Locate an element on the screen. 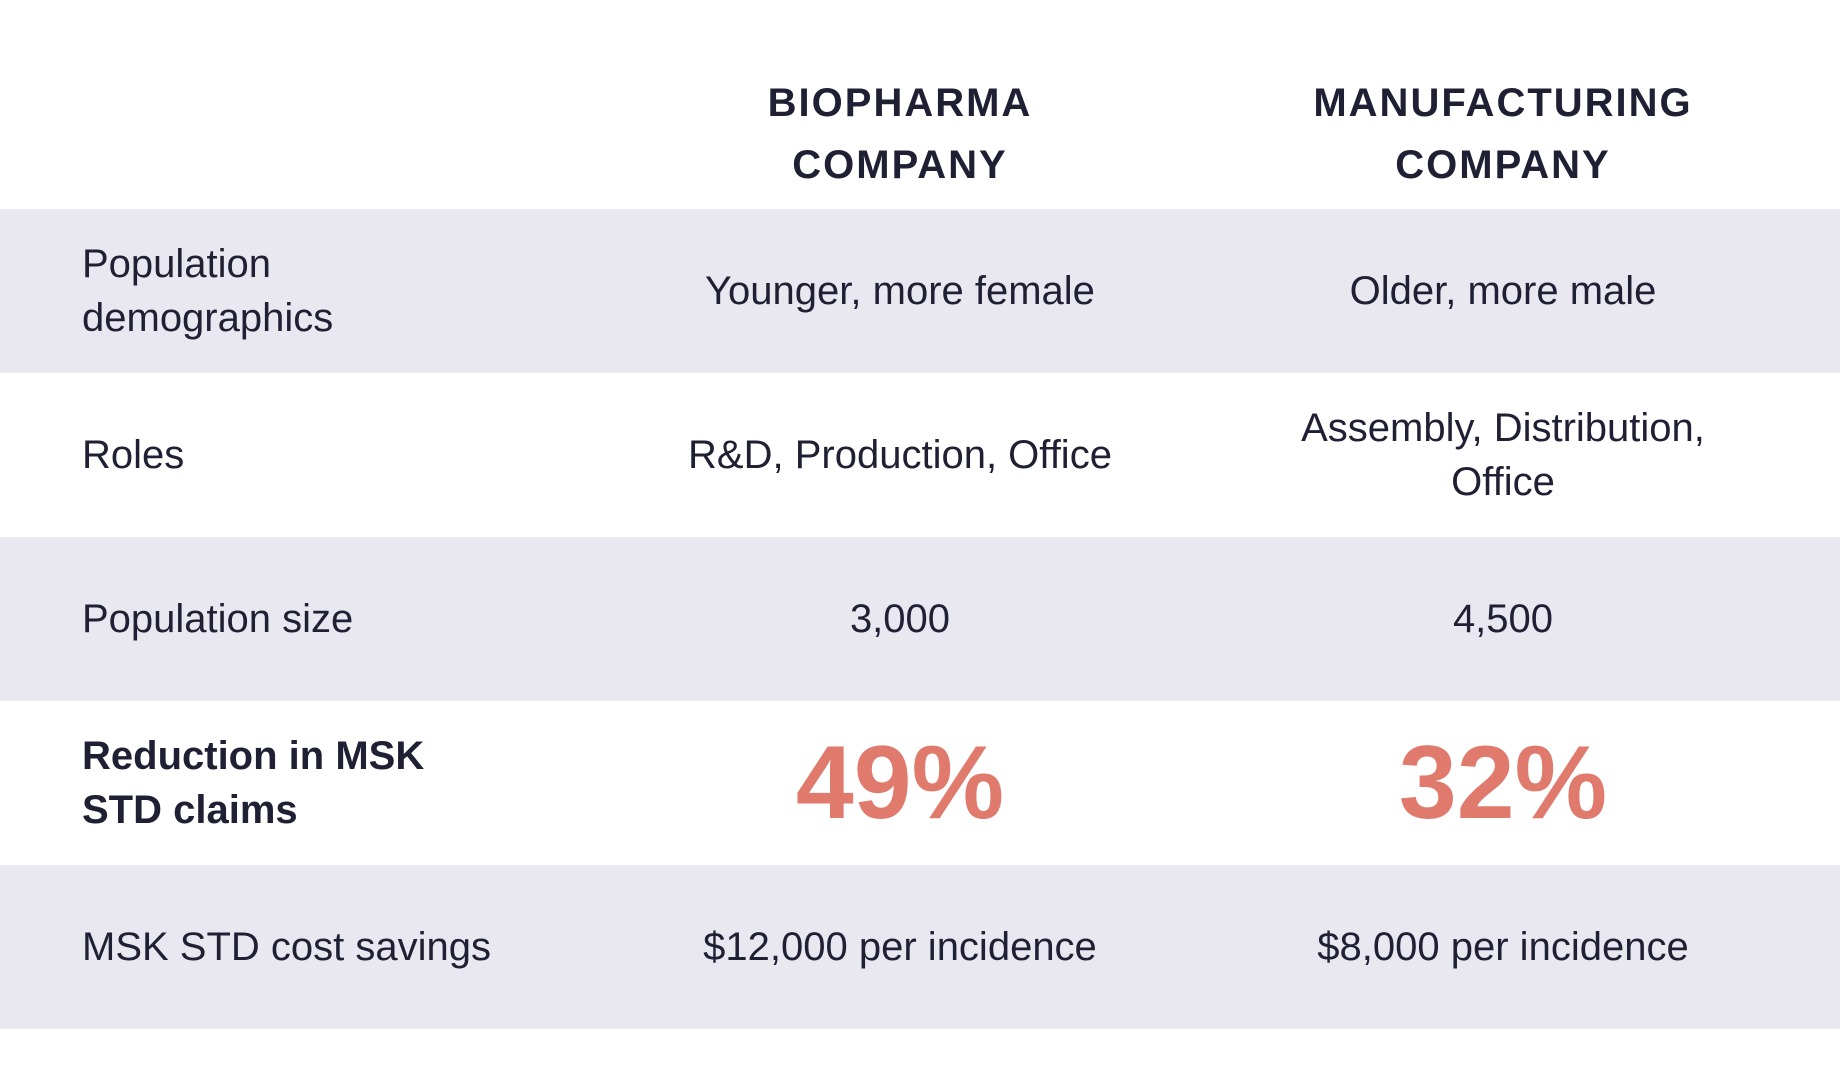 The image size is (1840, 1076). manufacturing-value: 32% is located at coordinates (1503, 783).